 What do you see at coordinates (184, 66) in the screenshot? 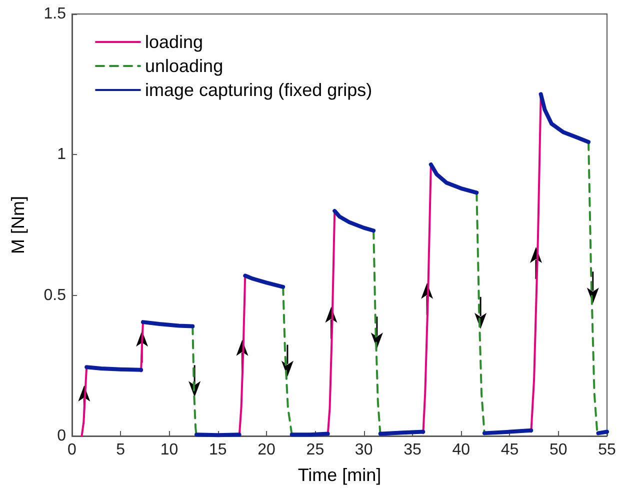
I see `legend-label: unloading` at bounding box center [184, 66].